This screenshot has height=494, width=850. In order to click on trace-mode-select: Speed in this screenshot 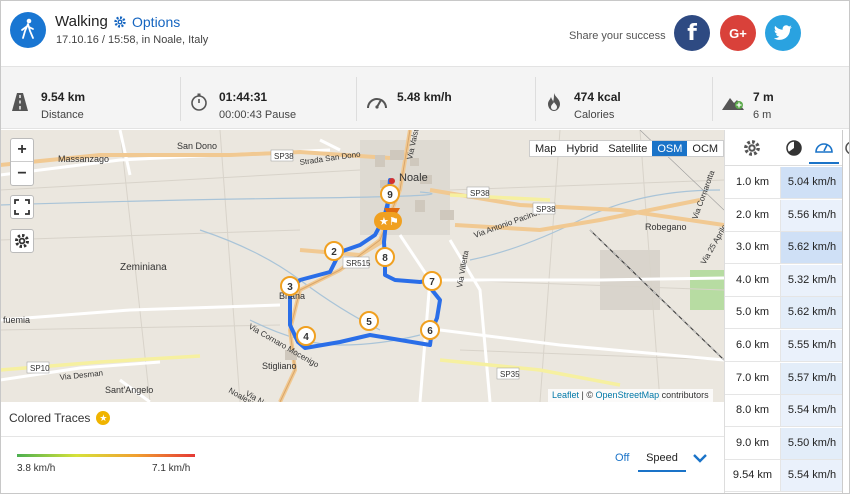, I will do `click(662, 459)`.